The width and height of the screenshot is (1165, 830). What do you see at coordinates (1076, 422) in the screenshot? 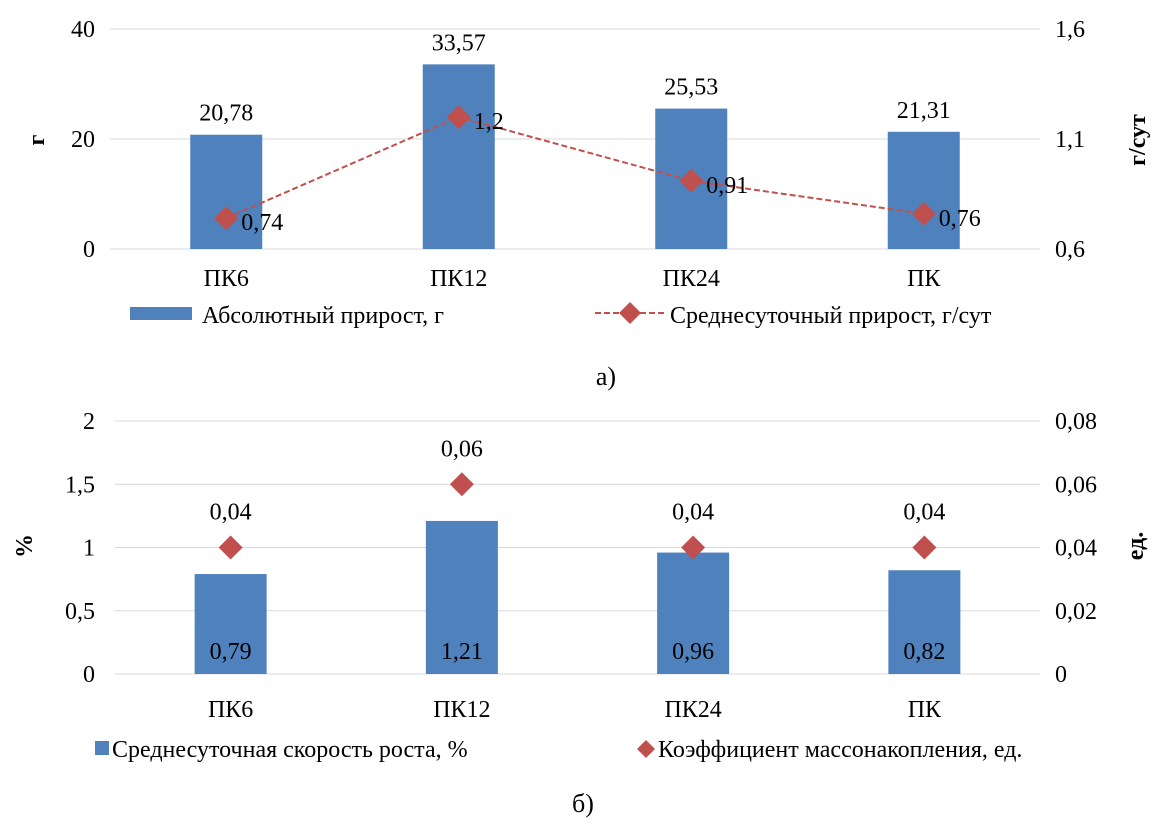
I see `right-tick-label: 0,08` at bounding box center [1076, 422].